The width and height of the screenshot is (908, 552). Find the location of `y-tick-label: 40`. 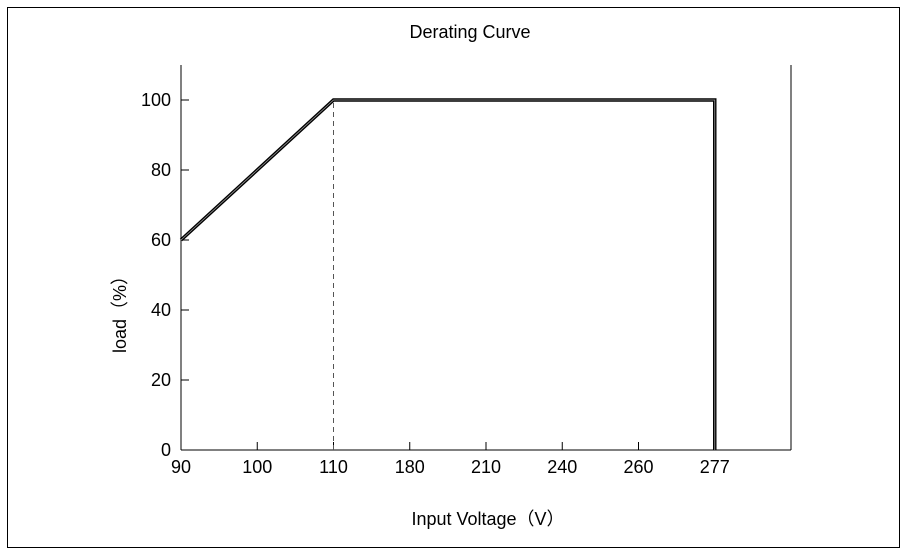

y-tick-label: 40 is located at coordinates (161, 310).